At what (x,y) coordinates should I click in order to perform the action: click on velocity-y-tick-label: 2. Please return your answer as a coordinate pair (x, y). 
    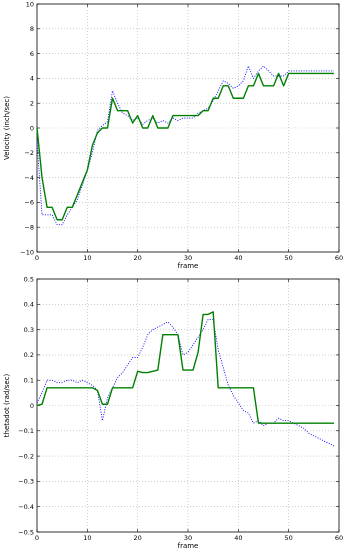
    Looking at the image, I should click on (32, 104).